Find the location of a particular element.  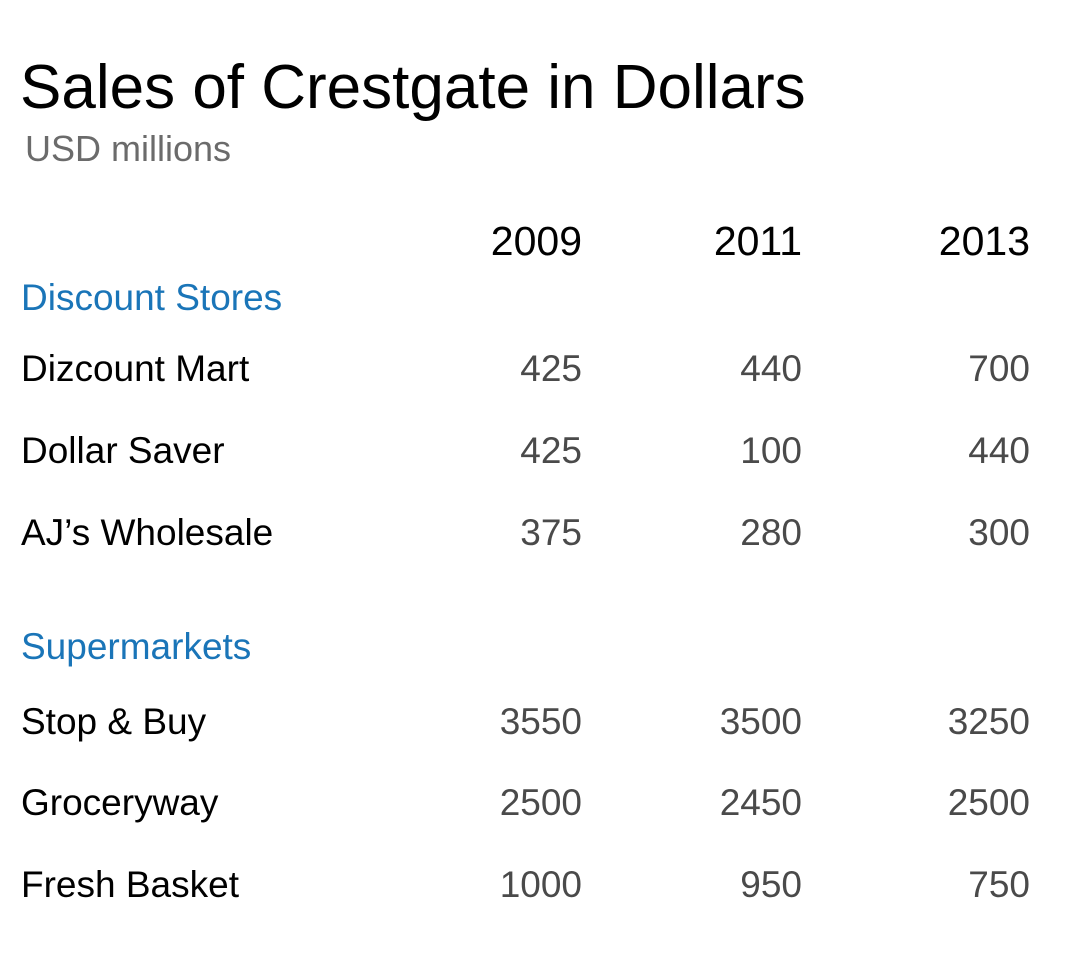

column-header-2011: 2011 is located at coordinates (757, 241).